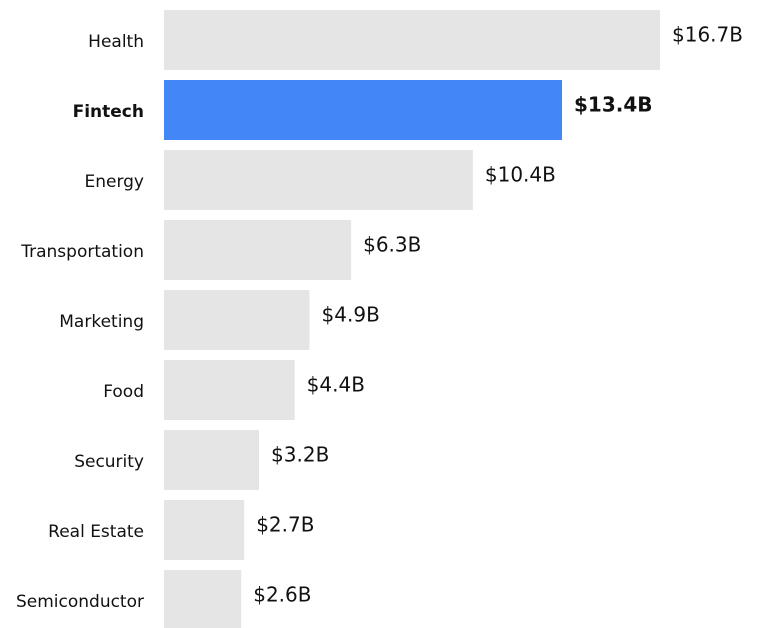 This screenshot has width=759, height=628. I want to click on category-label: Food, so click(123, 392).